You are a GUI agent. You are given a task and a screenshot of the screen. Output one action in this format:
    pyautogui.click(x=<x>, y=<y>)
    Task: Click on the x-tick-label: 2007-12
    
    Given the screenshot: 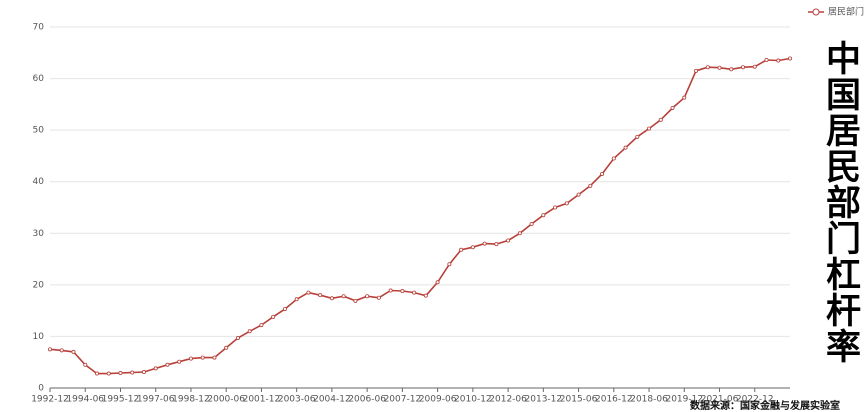 What is the action you would take?
    pyautogui.click(x=403, y=400)
    